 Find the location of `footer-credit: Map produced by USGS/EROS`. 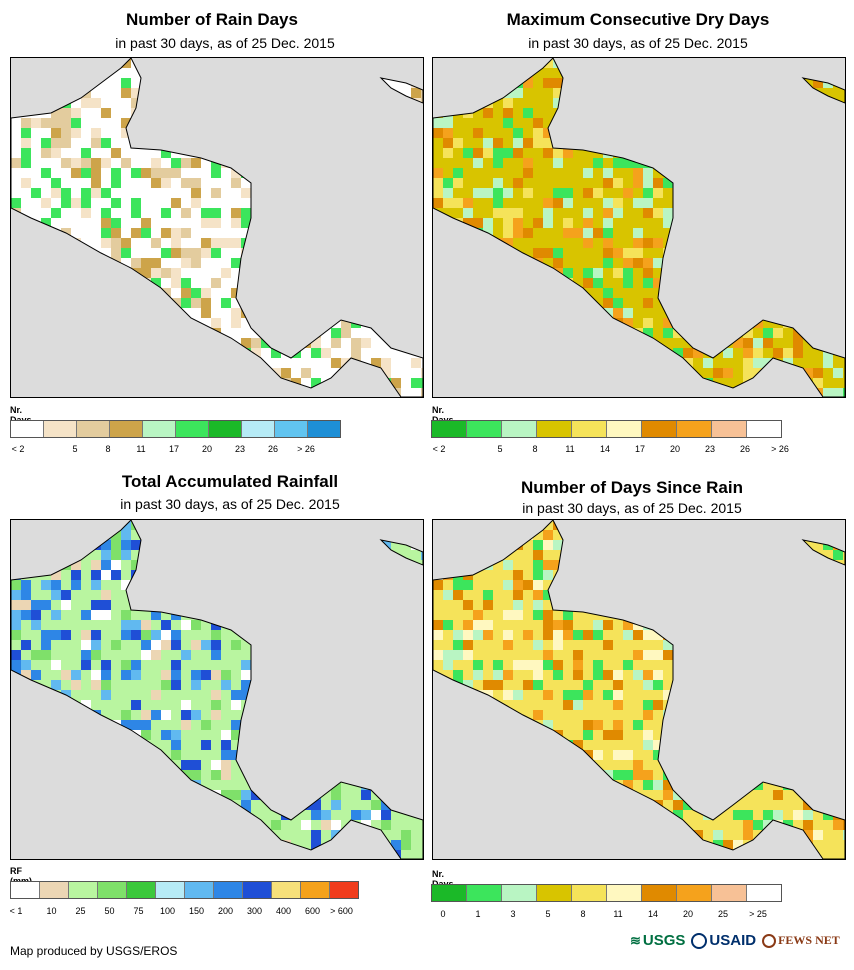

footer-credit: Map produced by USGS/EROS is located at coordinates (94, 951).